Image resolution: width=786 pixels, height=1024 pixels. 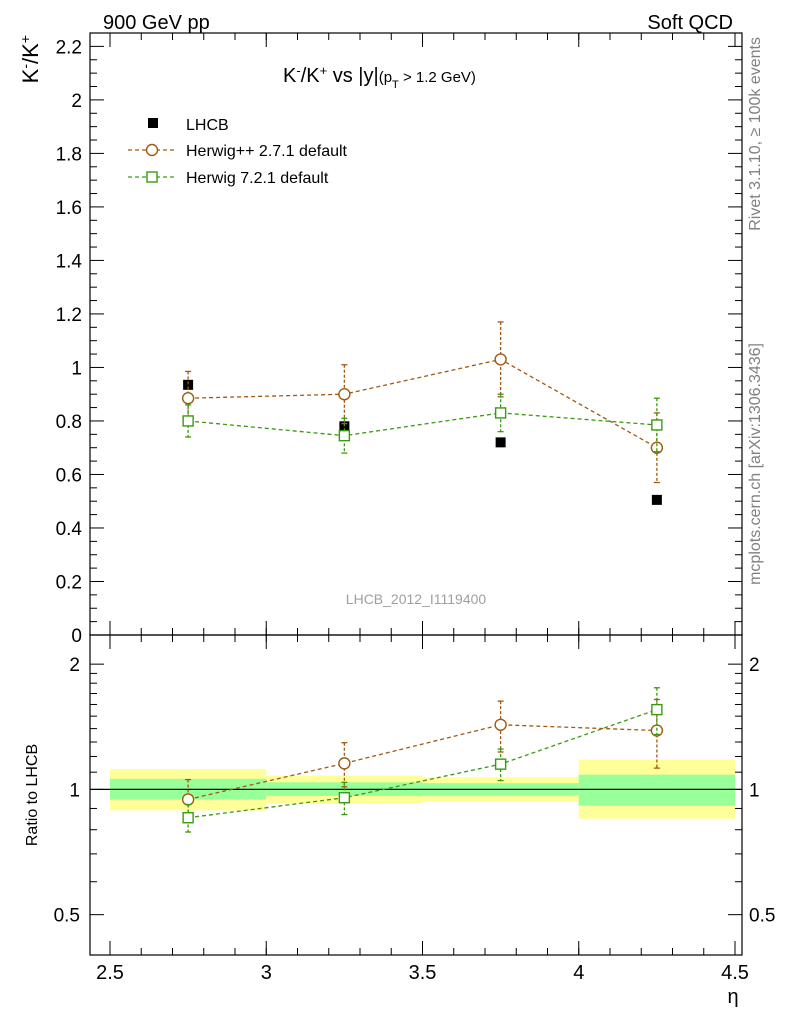 What do you see at coordinates (69, 582) in the screenshot?
I see `main-y-tick-label: 0.2` at bounding box center [69, 582].